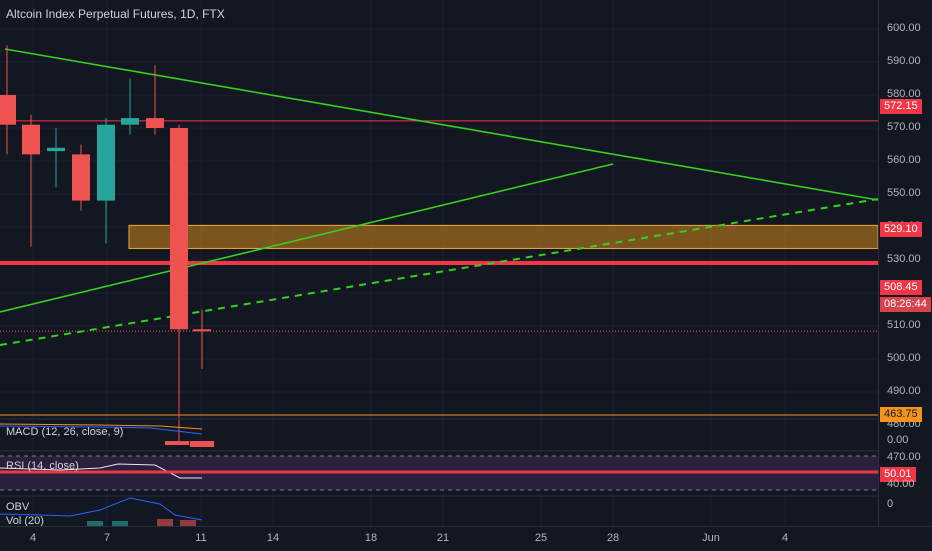 This screenshot has height=551, width=932. I want to click on price-tick: 490.00, so click(904, 391).